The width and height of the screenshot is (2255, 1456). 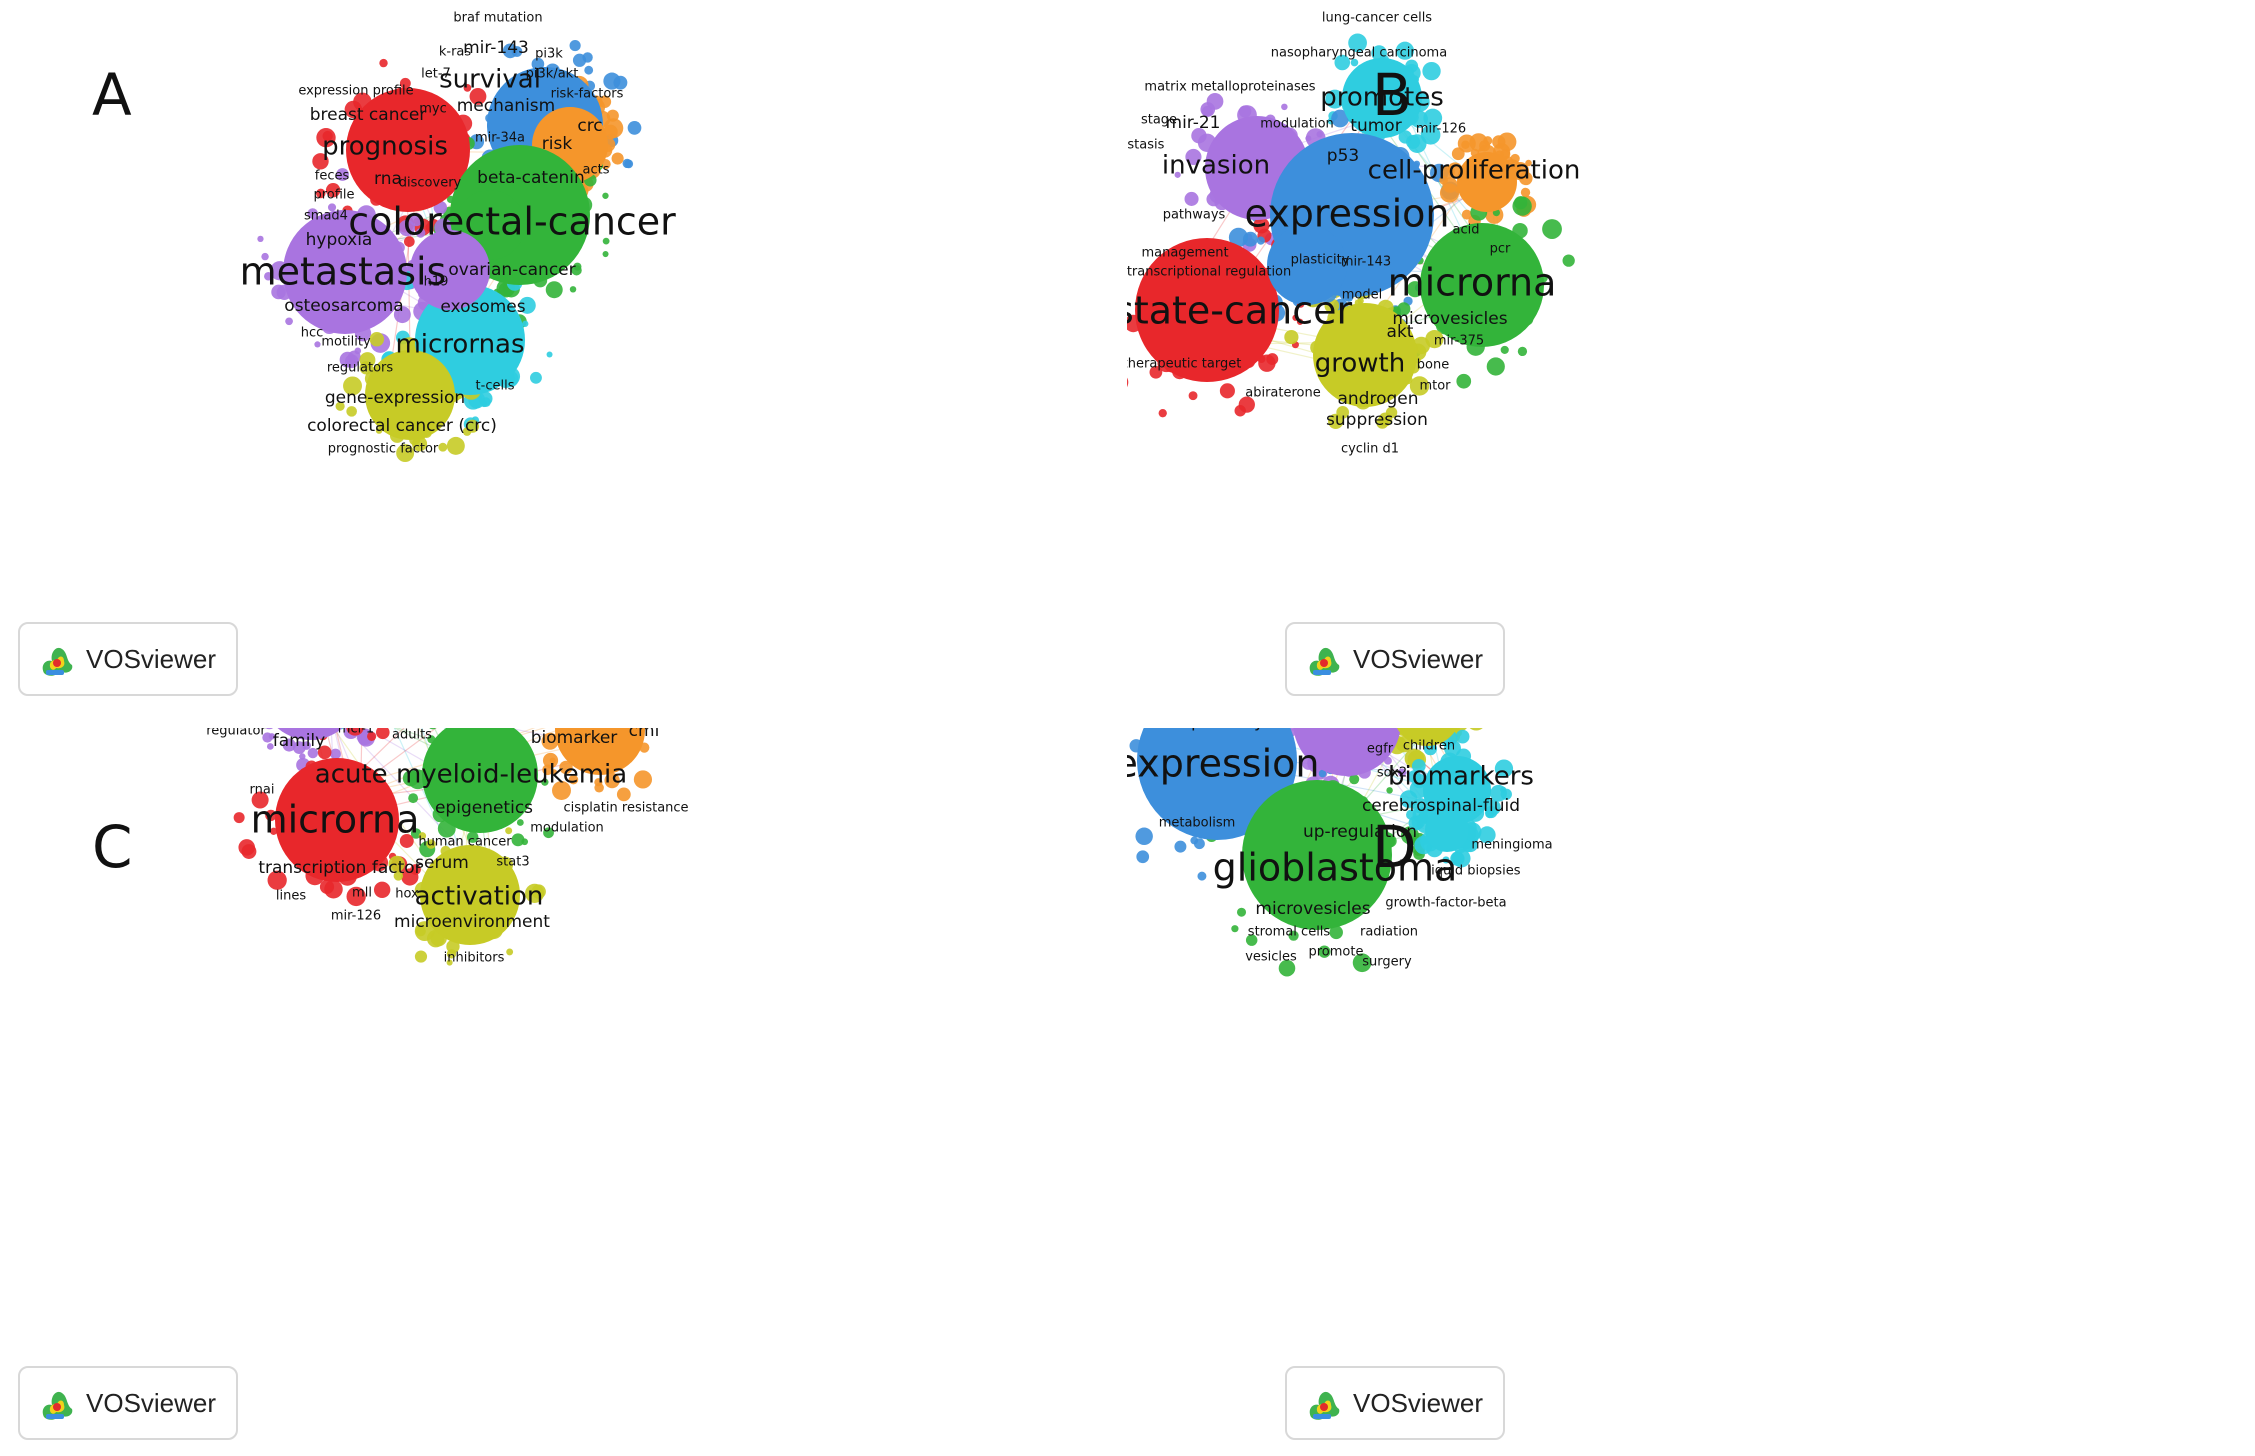 What do you see at coordinates (552, 74) in the screenshot?
I see `term-label: pi3k/akt` at bounding box center [552, 74].